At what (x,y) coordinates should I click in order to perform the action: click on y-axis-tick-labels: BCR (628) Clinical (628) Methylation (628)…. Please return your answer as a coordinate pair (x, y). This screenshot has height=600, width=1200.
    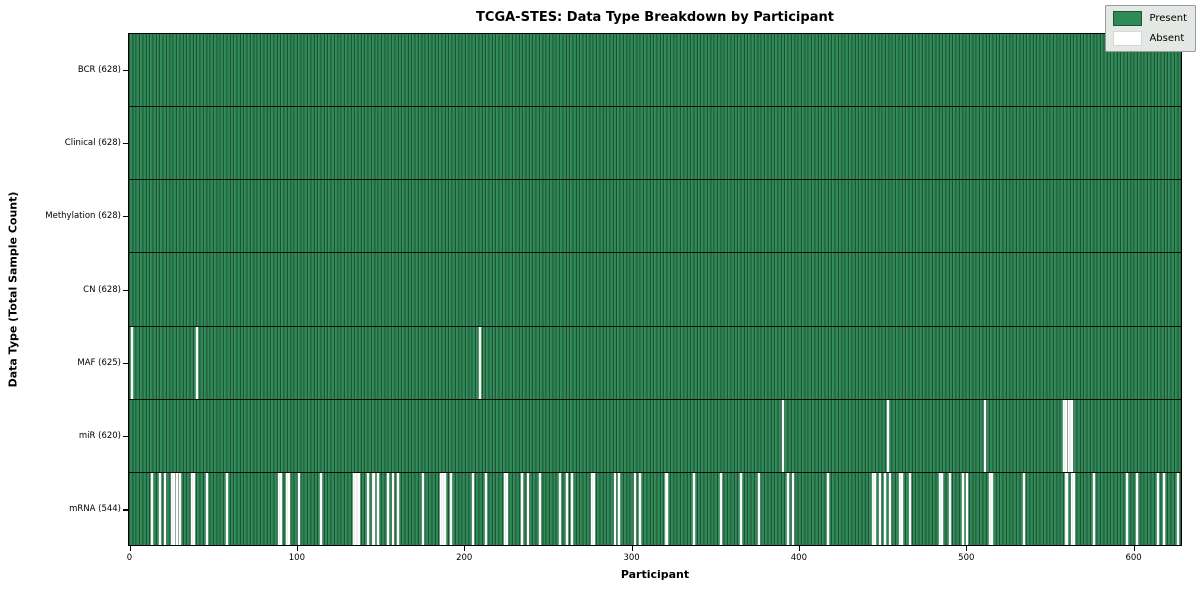
    Looking at the image, I should click on (60, 289).